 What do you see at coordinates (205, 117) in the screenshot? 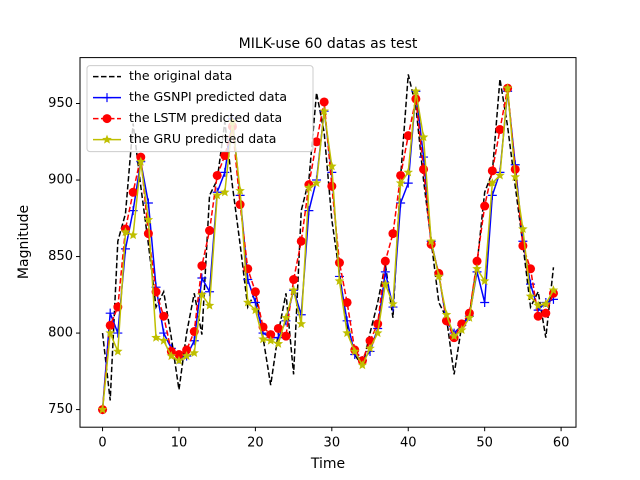
I see `legend-label: the LSTM predicted data` at bounding box center [205, 117].